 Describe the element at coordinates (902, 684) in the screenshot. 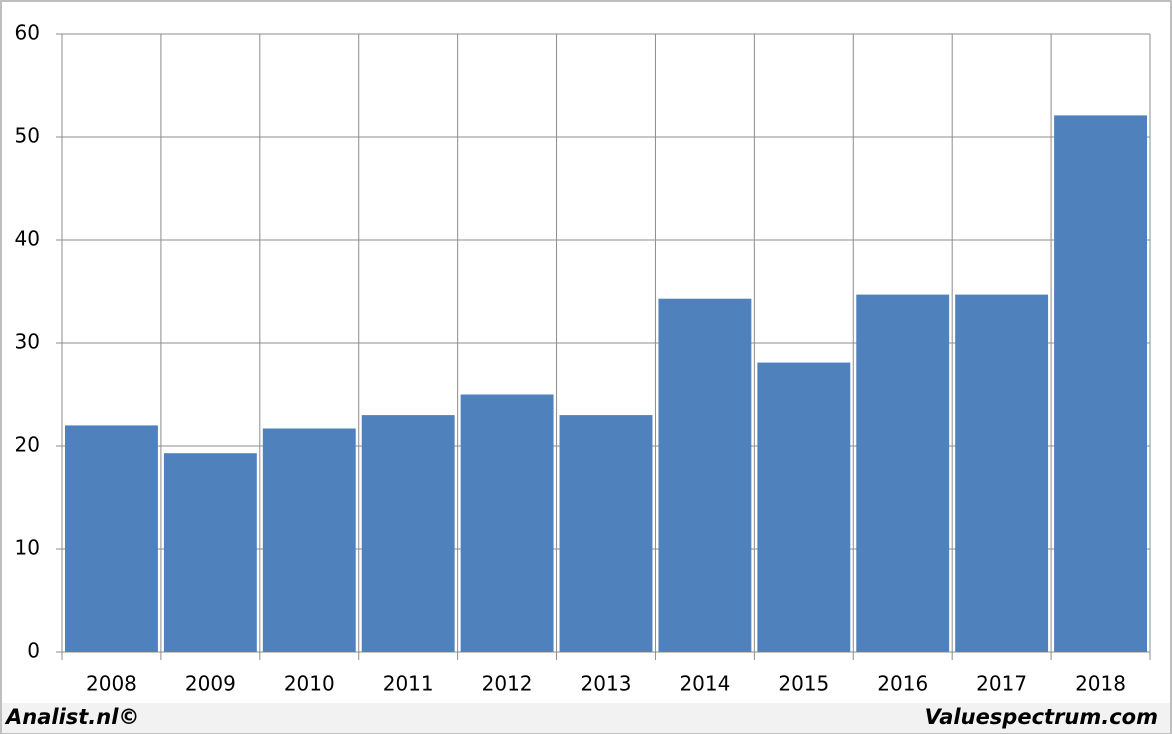

I see `x-tick-label: 2016` at that location.